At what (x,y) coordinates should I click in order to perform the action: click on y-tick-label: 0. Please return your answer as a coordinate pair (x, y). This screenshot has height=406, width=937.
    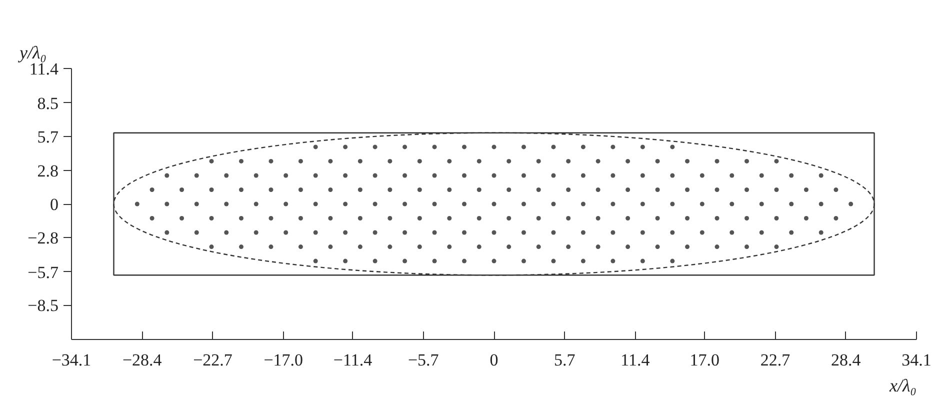
    Looking at the image, I should click on (54, 204).